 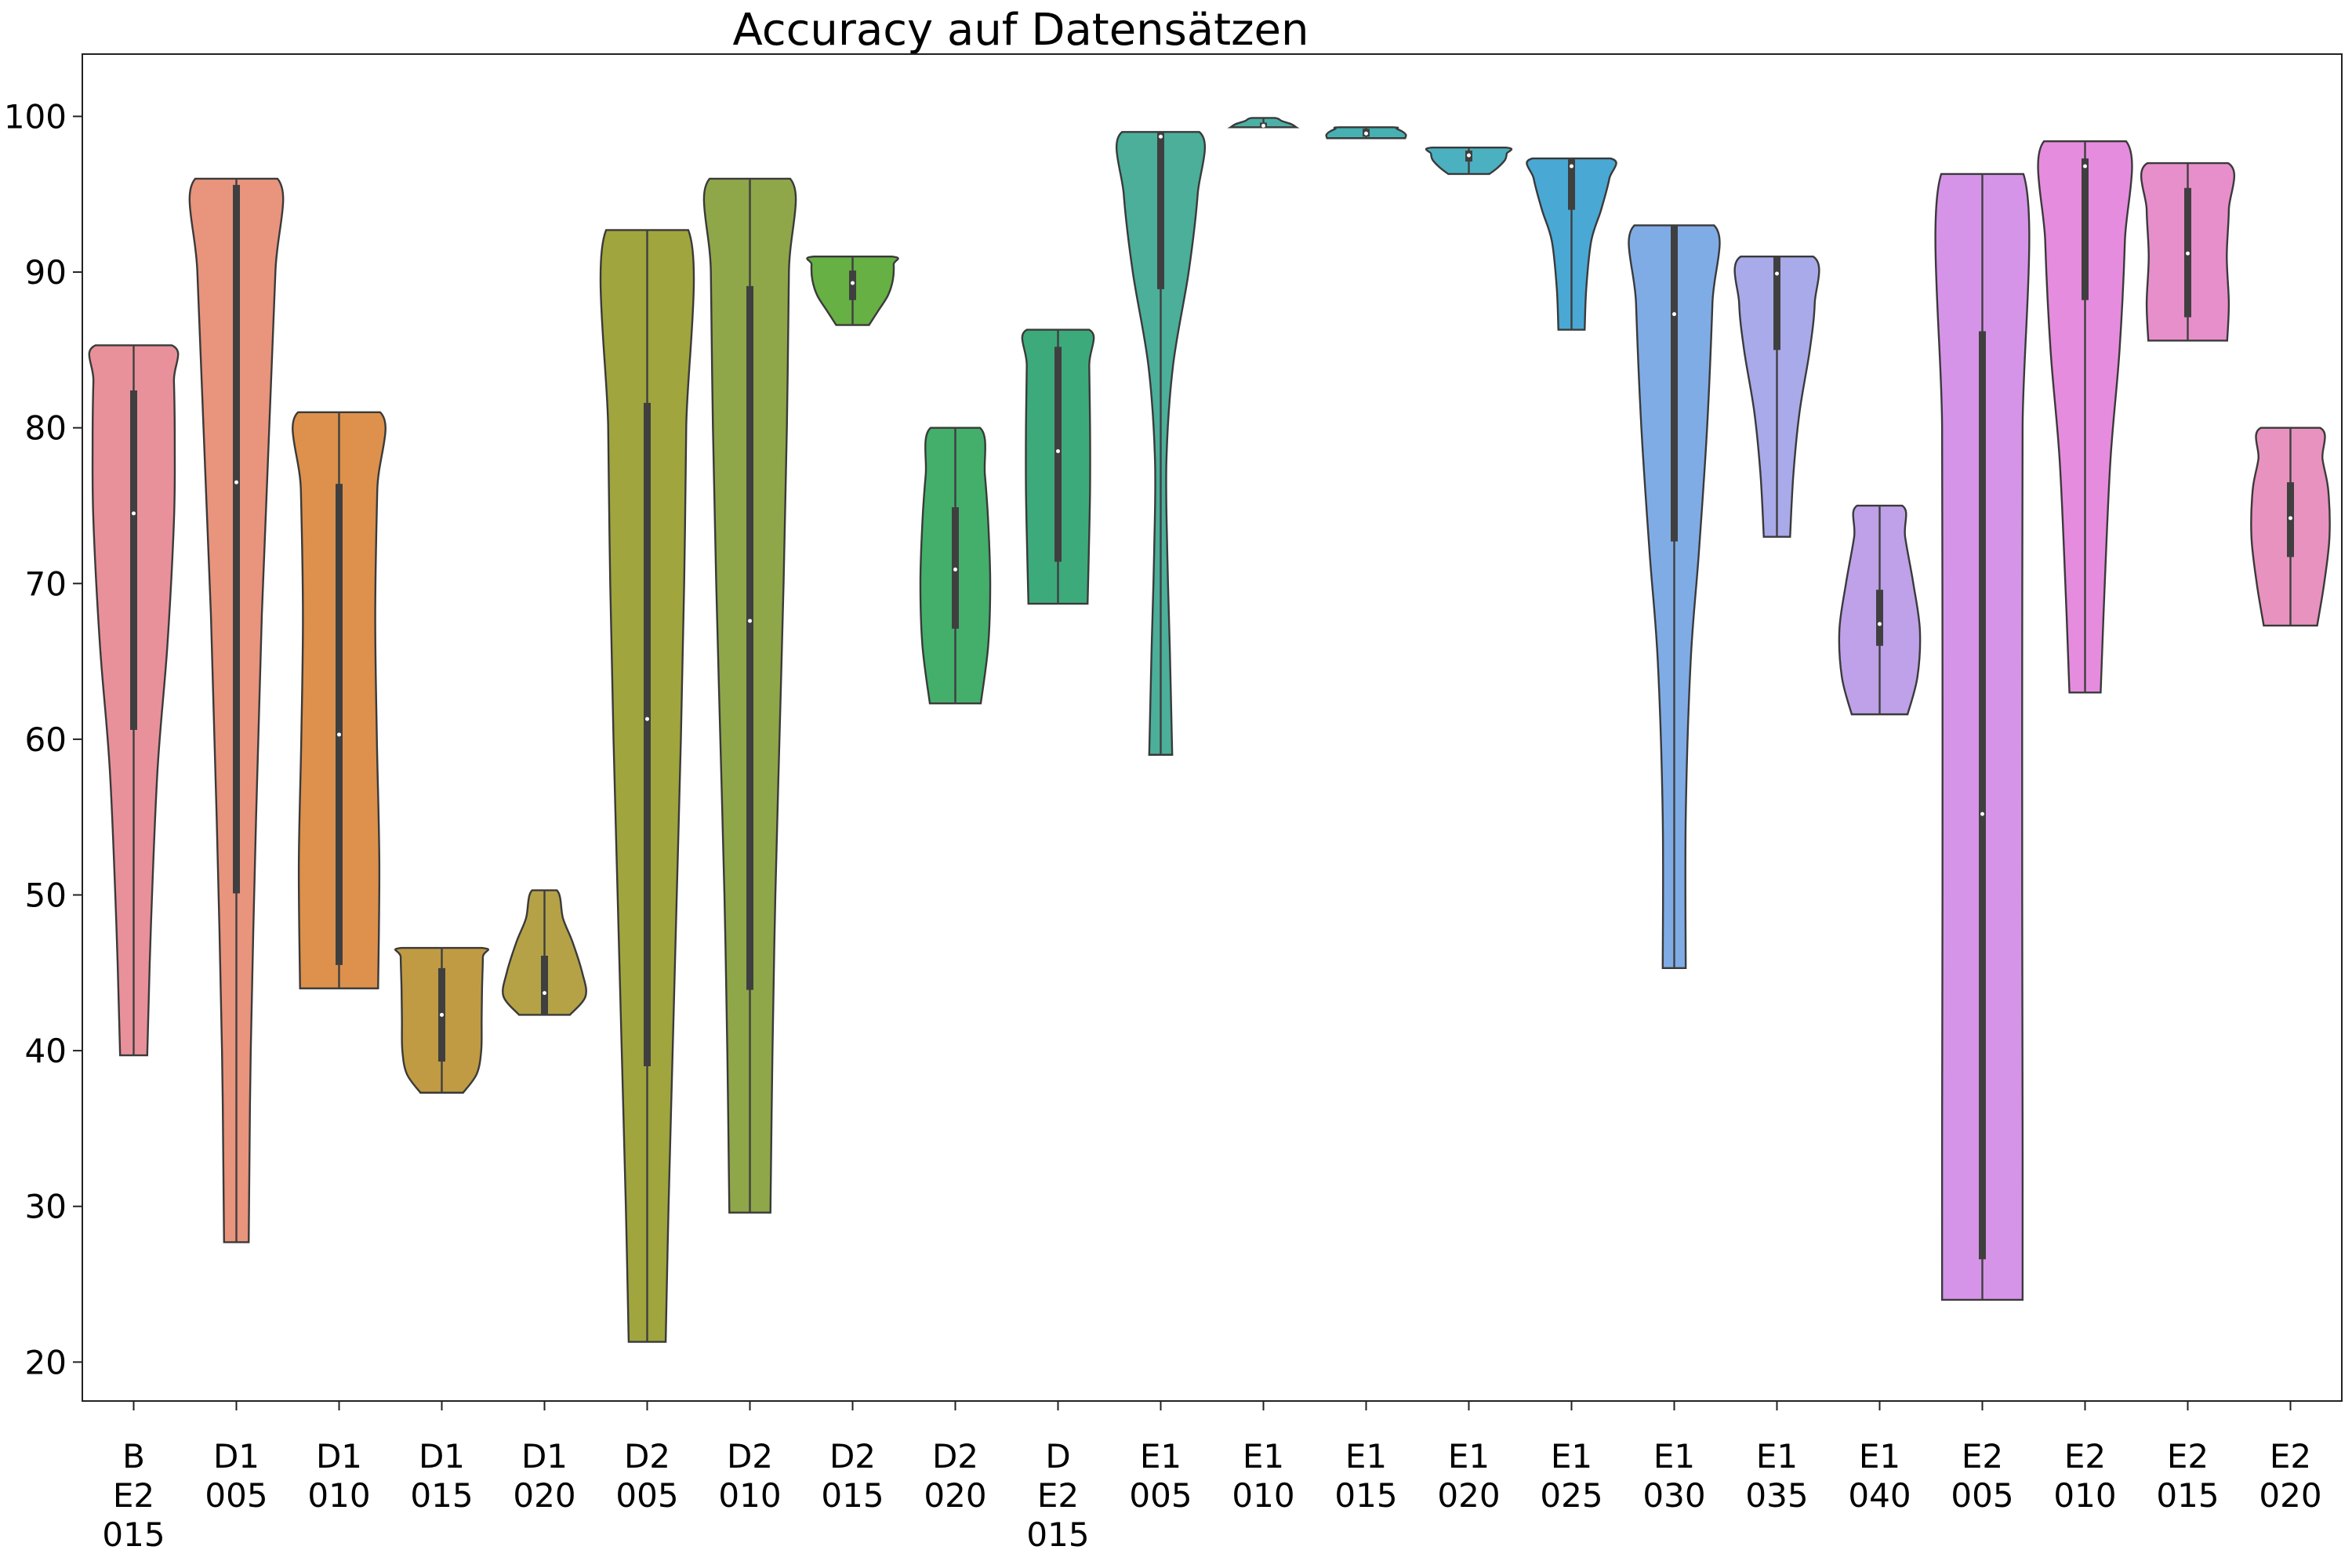 What do you see at coordinates (46, 1362) in the screenshot?
I see `y-tick-label: 20` at bounding box center [46, 1362].